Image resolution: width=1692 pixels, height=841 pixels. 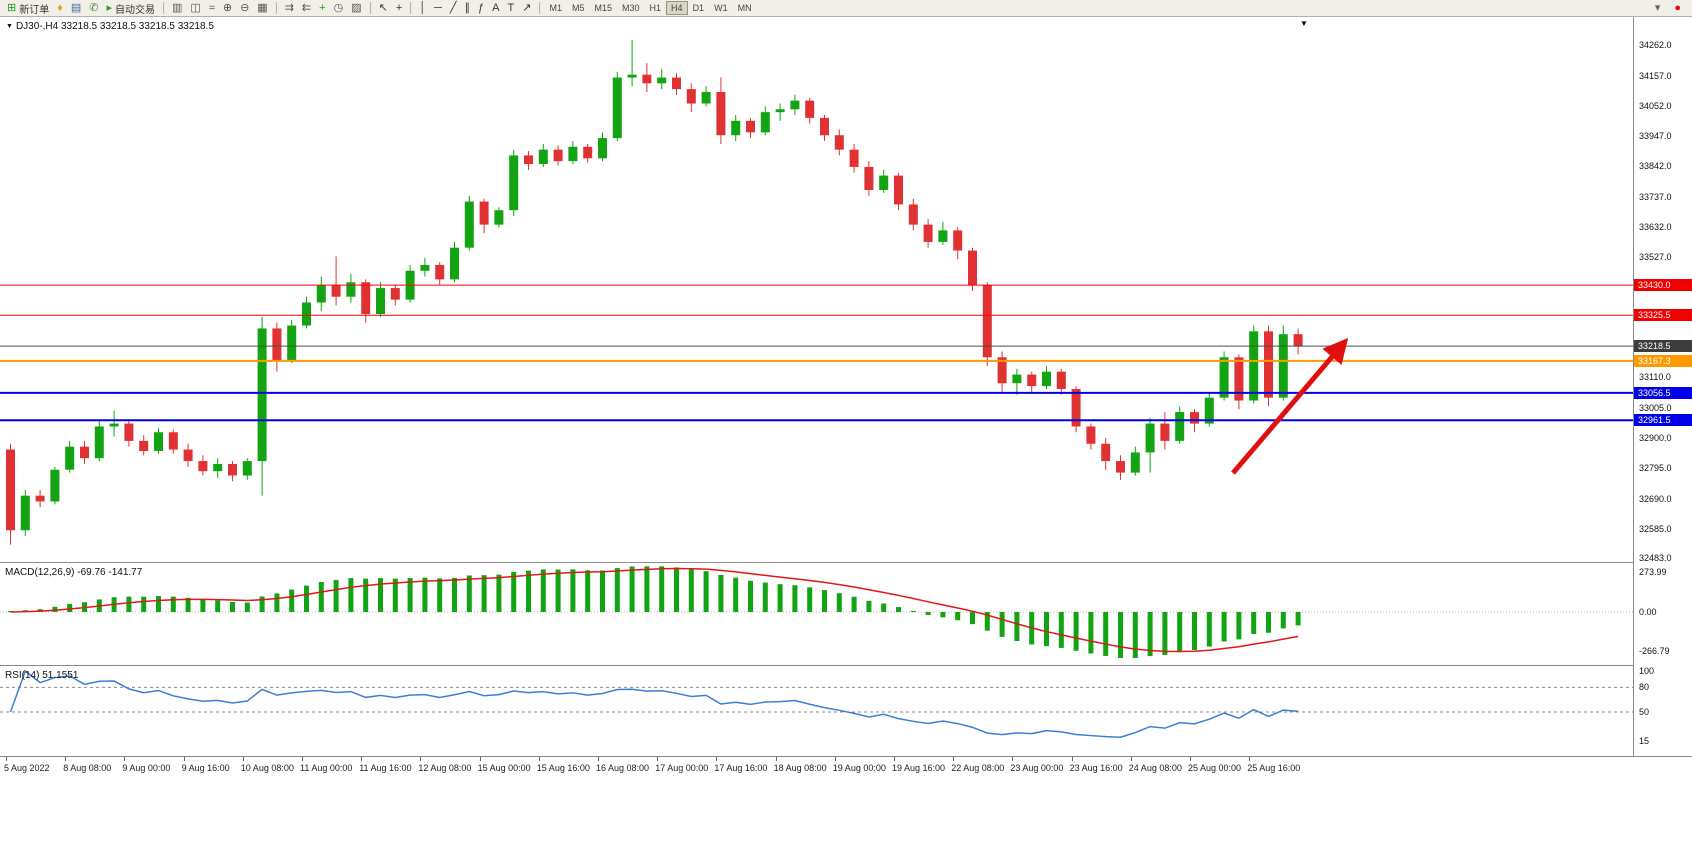 I want to click on scale-dropdown-button: ▾, so click(x=1658, y=8).